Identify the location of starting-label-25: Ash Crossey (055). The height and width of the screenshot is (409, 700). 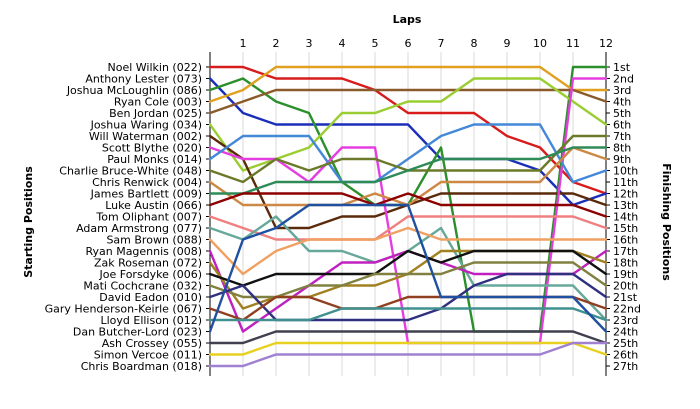
(152, 343).